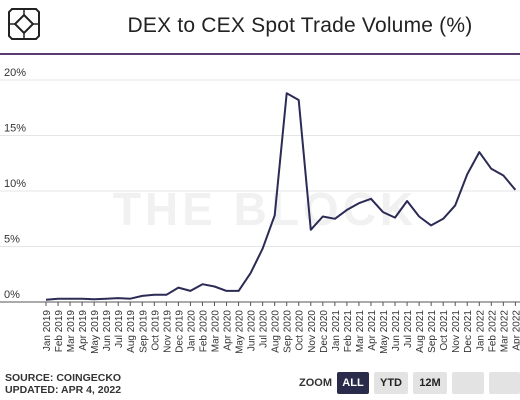 This screenshot has width=520, height=400. What do you see at coordinates (480, 331) in the screenshot?
I see `x-tick-label: Jan 2022` at bounding box center [480, 331].